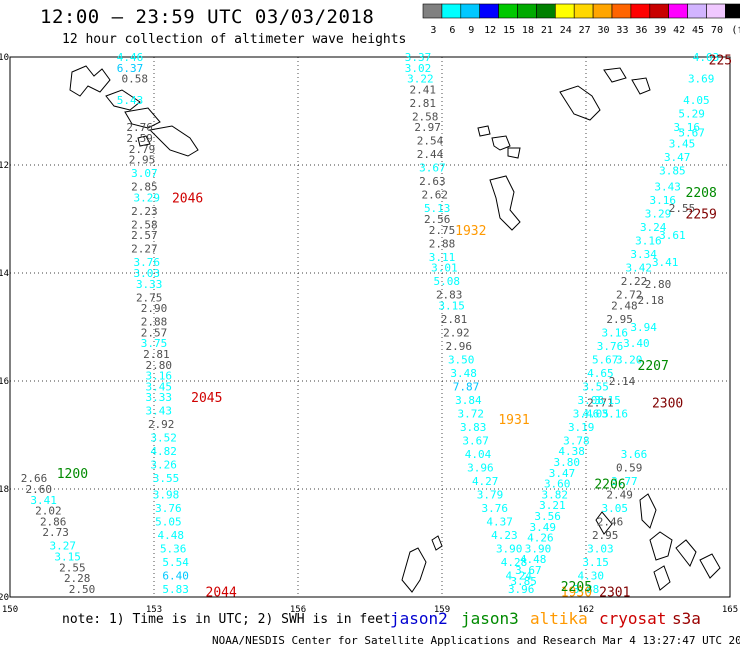 This screenshot has height=650, width=740. Describe the element at coordinates (139, 127) in the screenshot. I see `wave-height-value: 2.76` at that location.